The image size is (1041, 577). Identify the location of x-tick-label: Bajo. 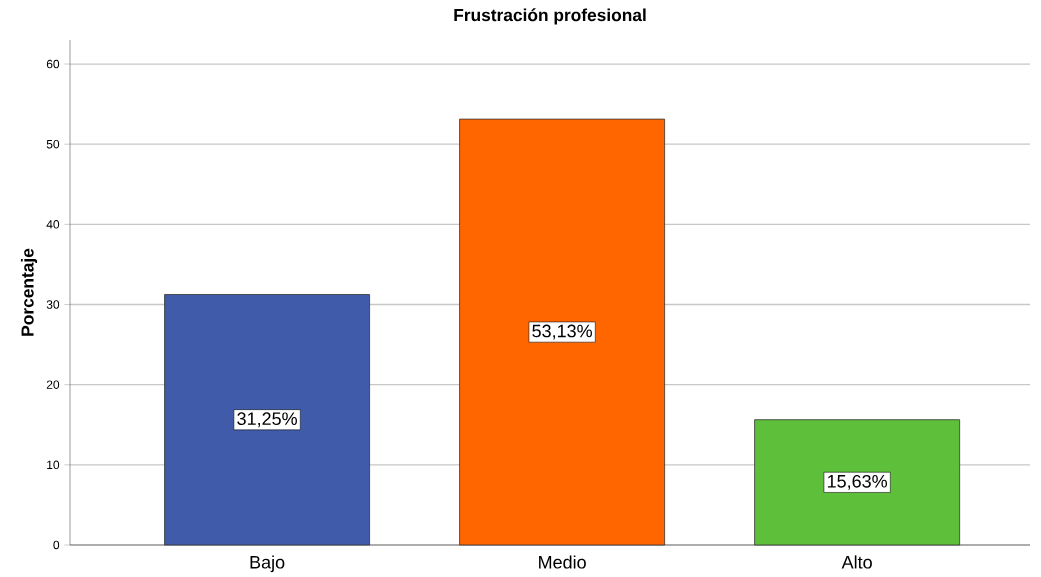
(267, 564).